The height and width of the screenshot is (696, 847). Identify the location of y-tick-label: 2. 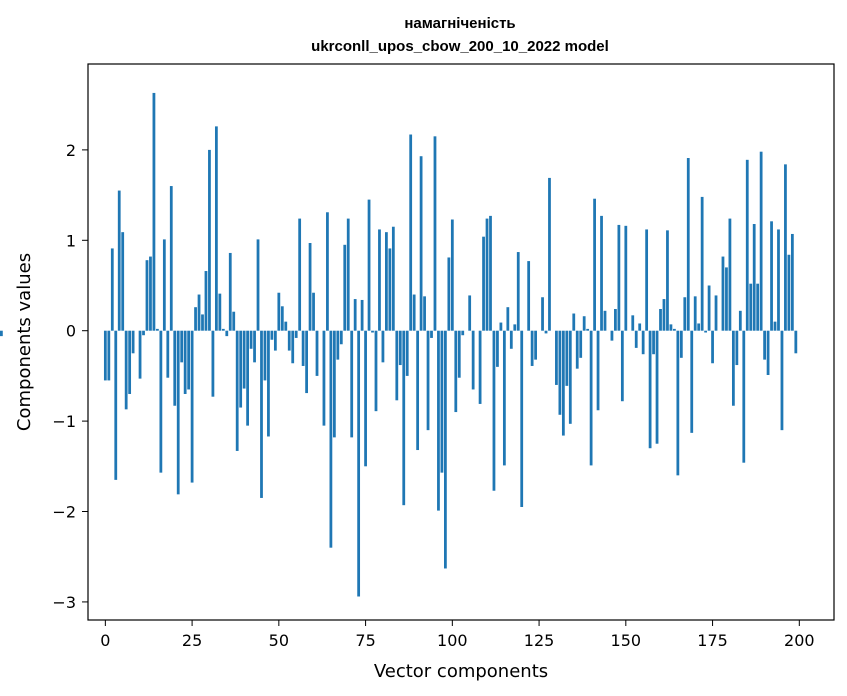
(71, 150).